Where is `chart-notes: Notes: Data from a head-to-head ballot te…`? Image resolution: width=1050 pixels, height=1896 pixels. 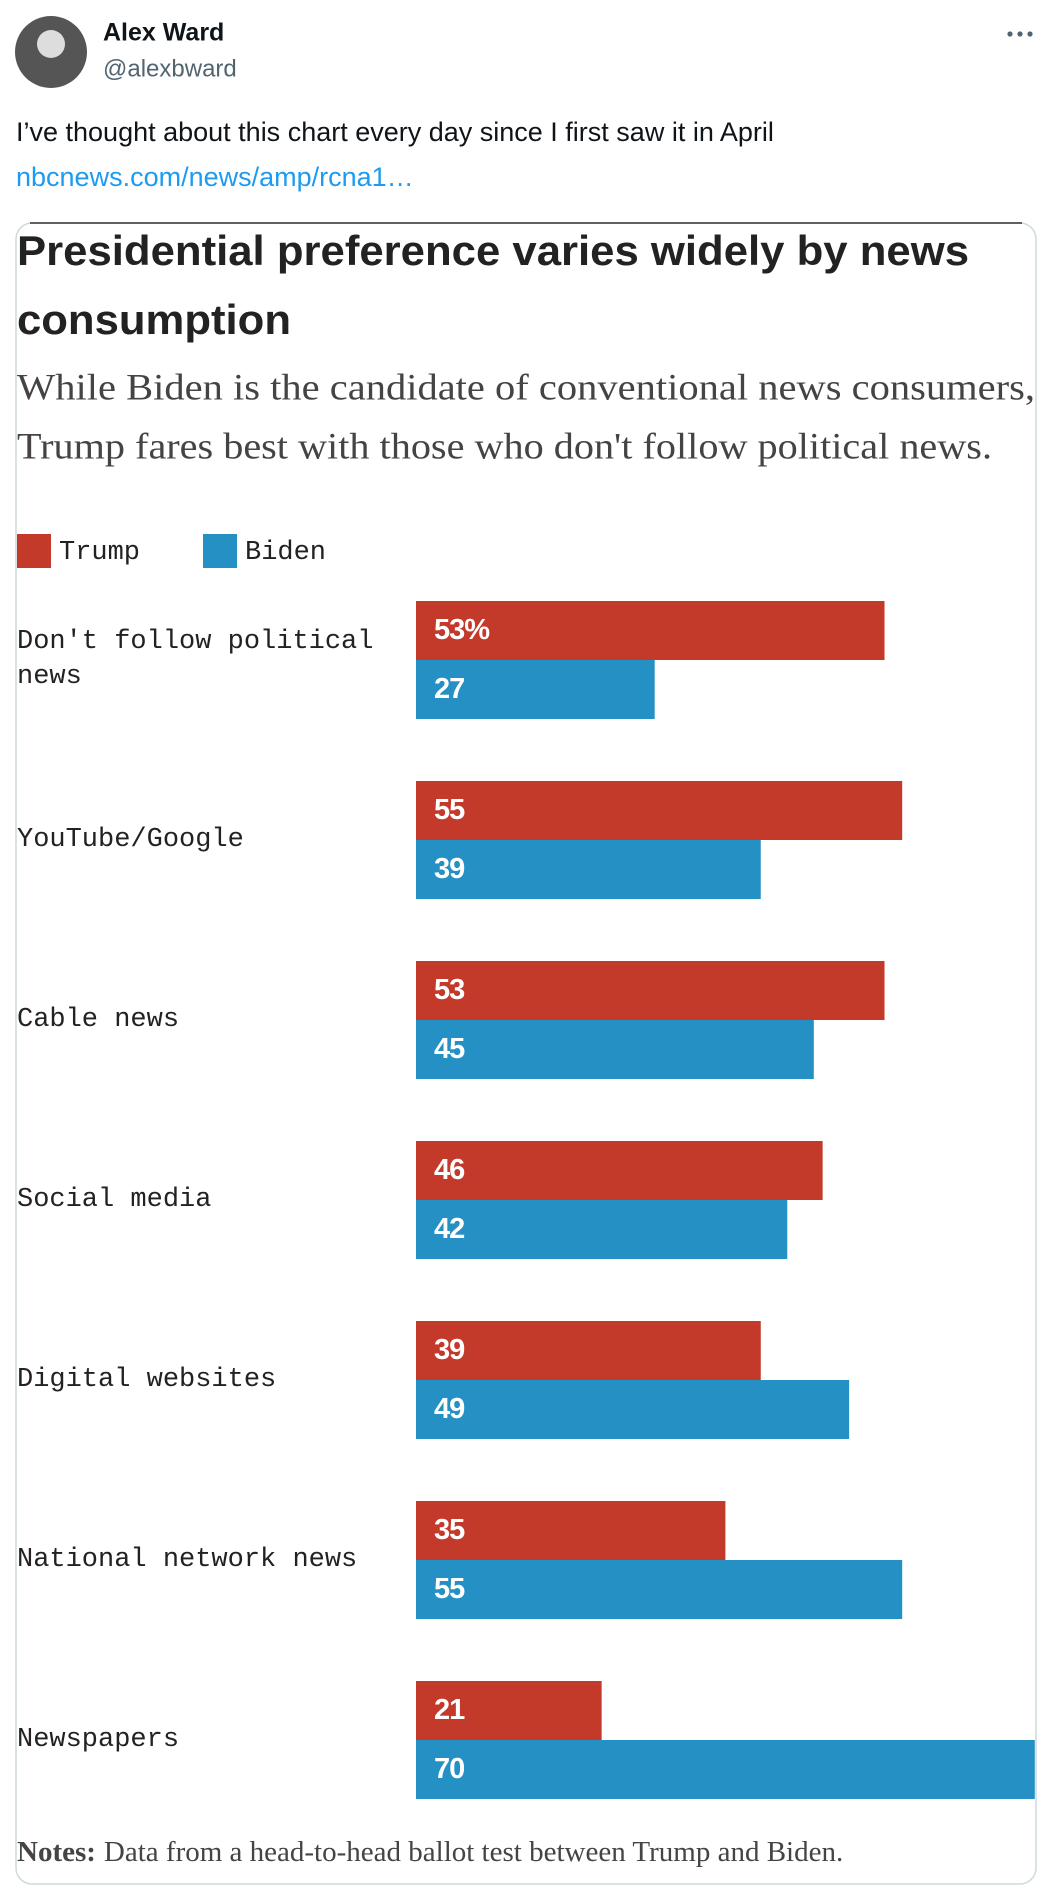
chart-notes: Notes: Data from a head-to-head ballot te… is located at coordinates (430, 1852).